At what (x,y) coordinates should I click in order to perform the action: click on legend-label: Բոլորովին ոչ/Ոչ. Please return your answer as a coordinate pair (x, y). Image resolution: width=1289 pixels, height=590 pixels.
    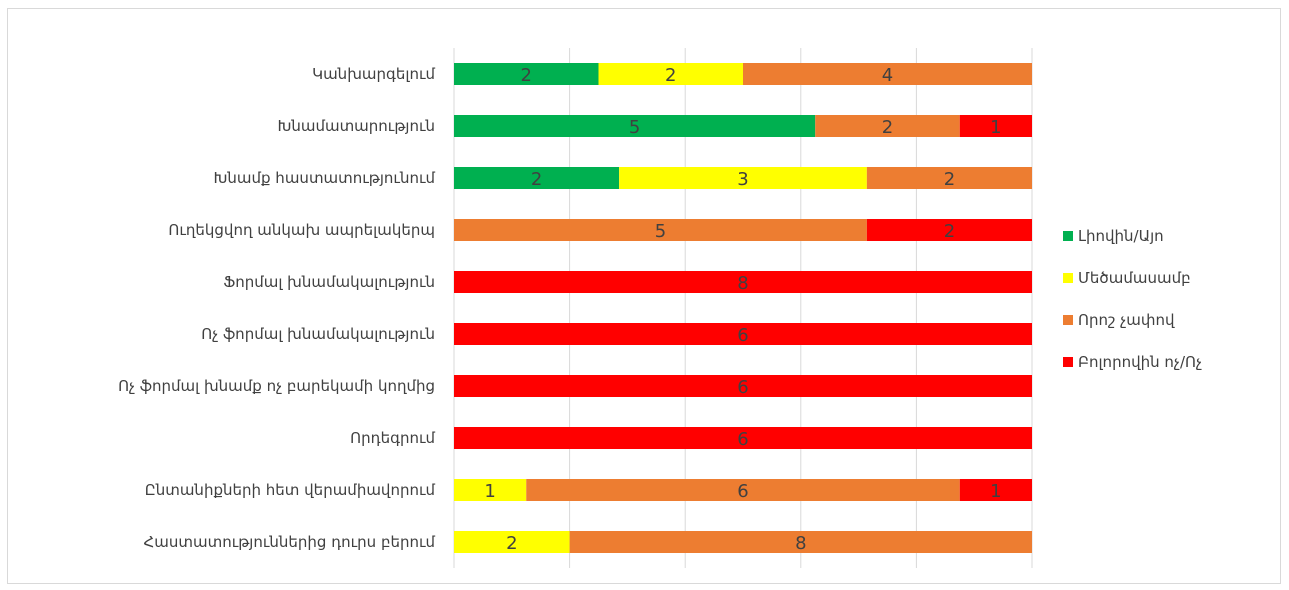
    Looking at the image, I should click on (1140, 362).